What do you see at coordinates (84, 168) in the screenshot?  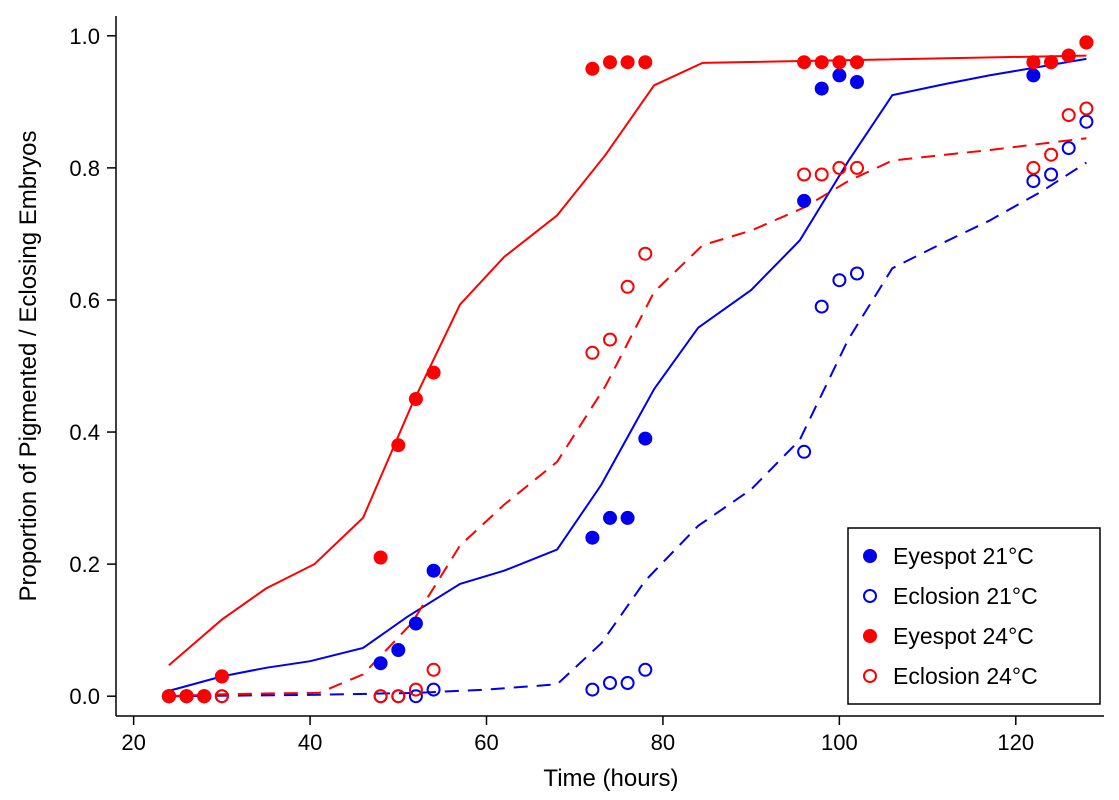 I see `y-tick-label-4: 0.8` at bounding box center [84, 168].